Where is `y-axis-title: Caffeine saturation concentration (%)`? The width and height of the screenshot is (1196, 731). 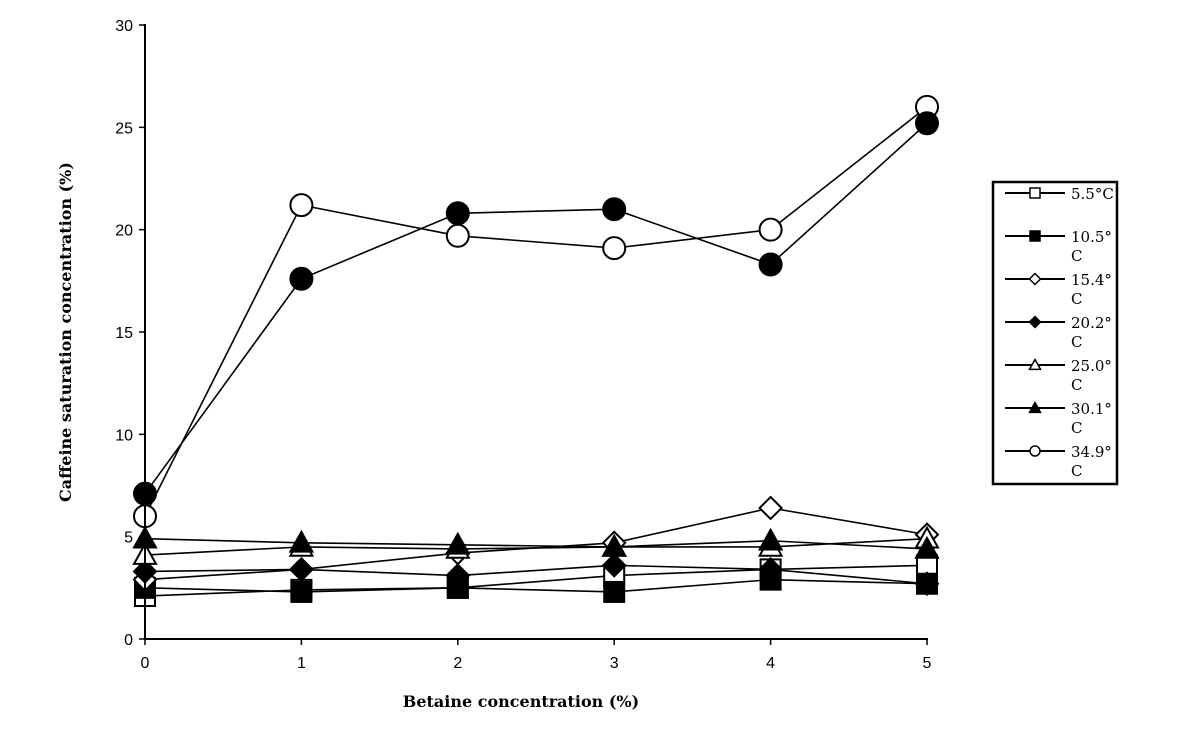
y-axis-title: Caffeine saturation concentration (%) is located at coordinates (65, 332).